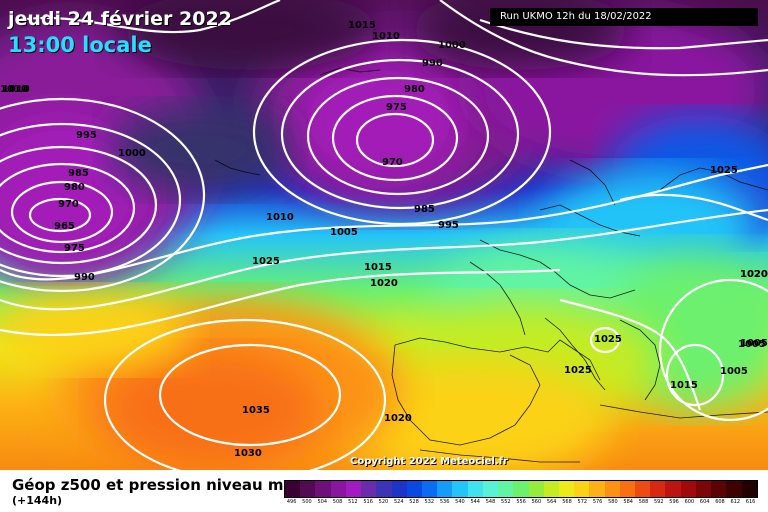  Describe the element at coordinates (120, 19) in the screenshot. I see `forecast-date: jeudi 24 février 2022` at that location.